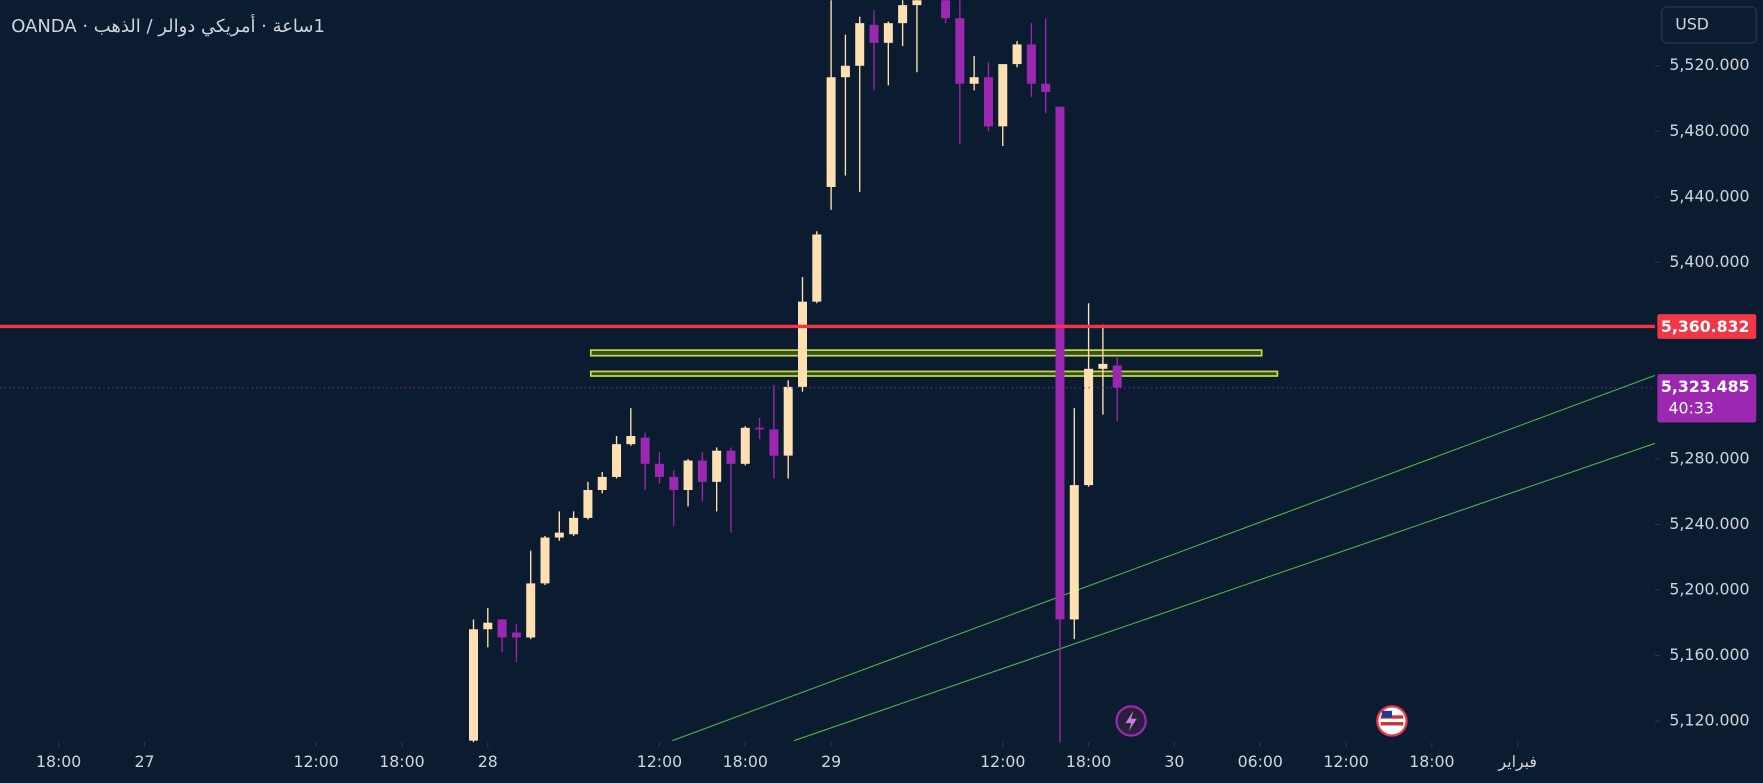 The image size is (1763, 783). I want to click on symbol-title: OANDA · بهذلا / رلاود يكيرمأ · ةعاس1, so click(168, 25).